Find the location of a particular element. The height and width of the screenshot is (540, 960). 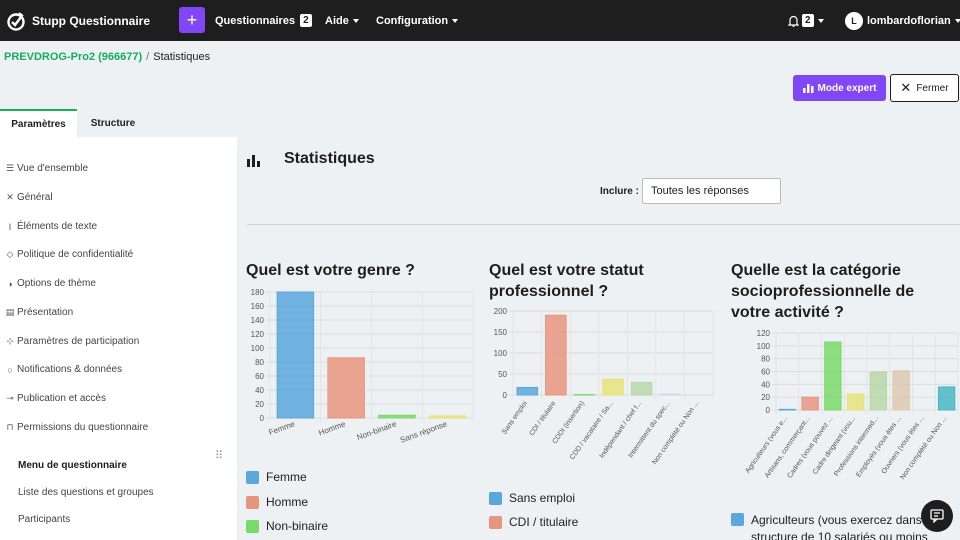

tab-structure: Structure is located at coordinates (113, 123).